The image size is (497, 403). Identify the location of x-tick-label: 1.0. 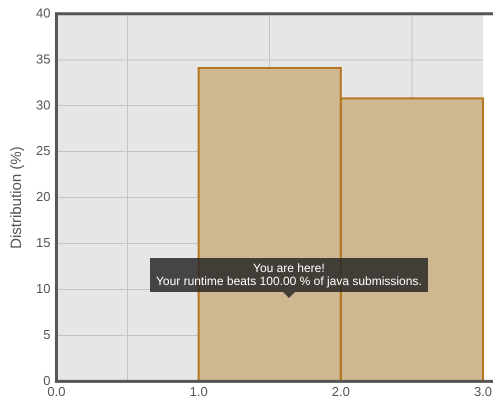
(199, 391).